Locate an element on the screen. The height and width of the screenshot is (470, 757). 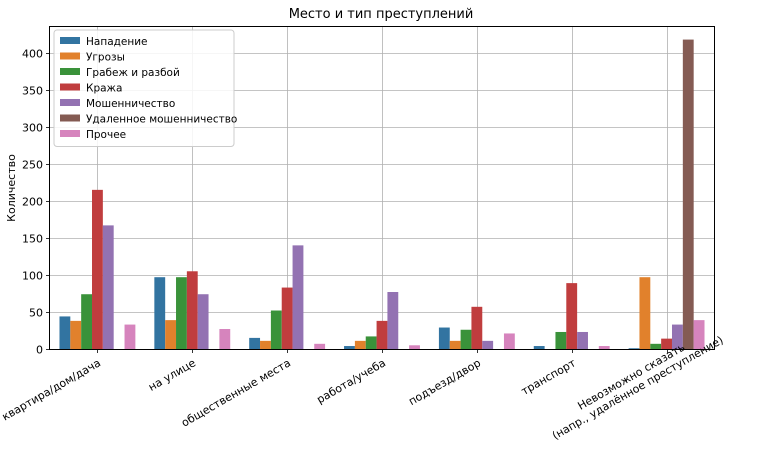
x-tick-label: на улице is located at coordinates (172, 375).